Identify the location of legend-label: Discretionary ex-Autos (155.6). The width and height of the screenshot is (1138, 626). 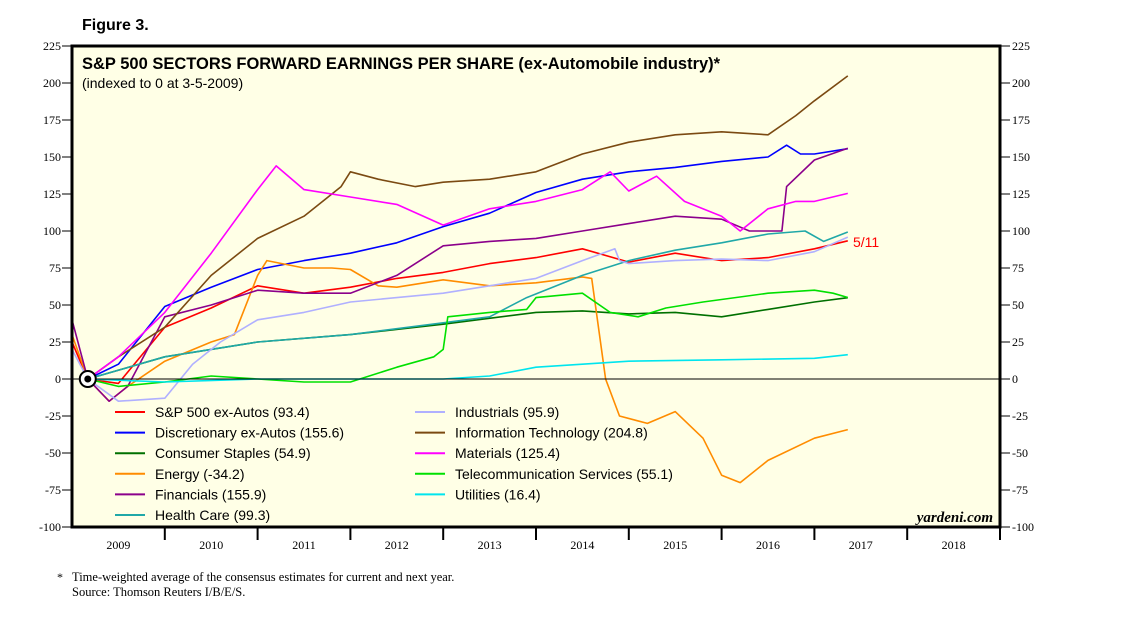
(249, 433).